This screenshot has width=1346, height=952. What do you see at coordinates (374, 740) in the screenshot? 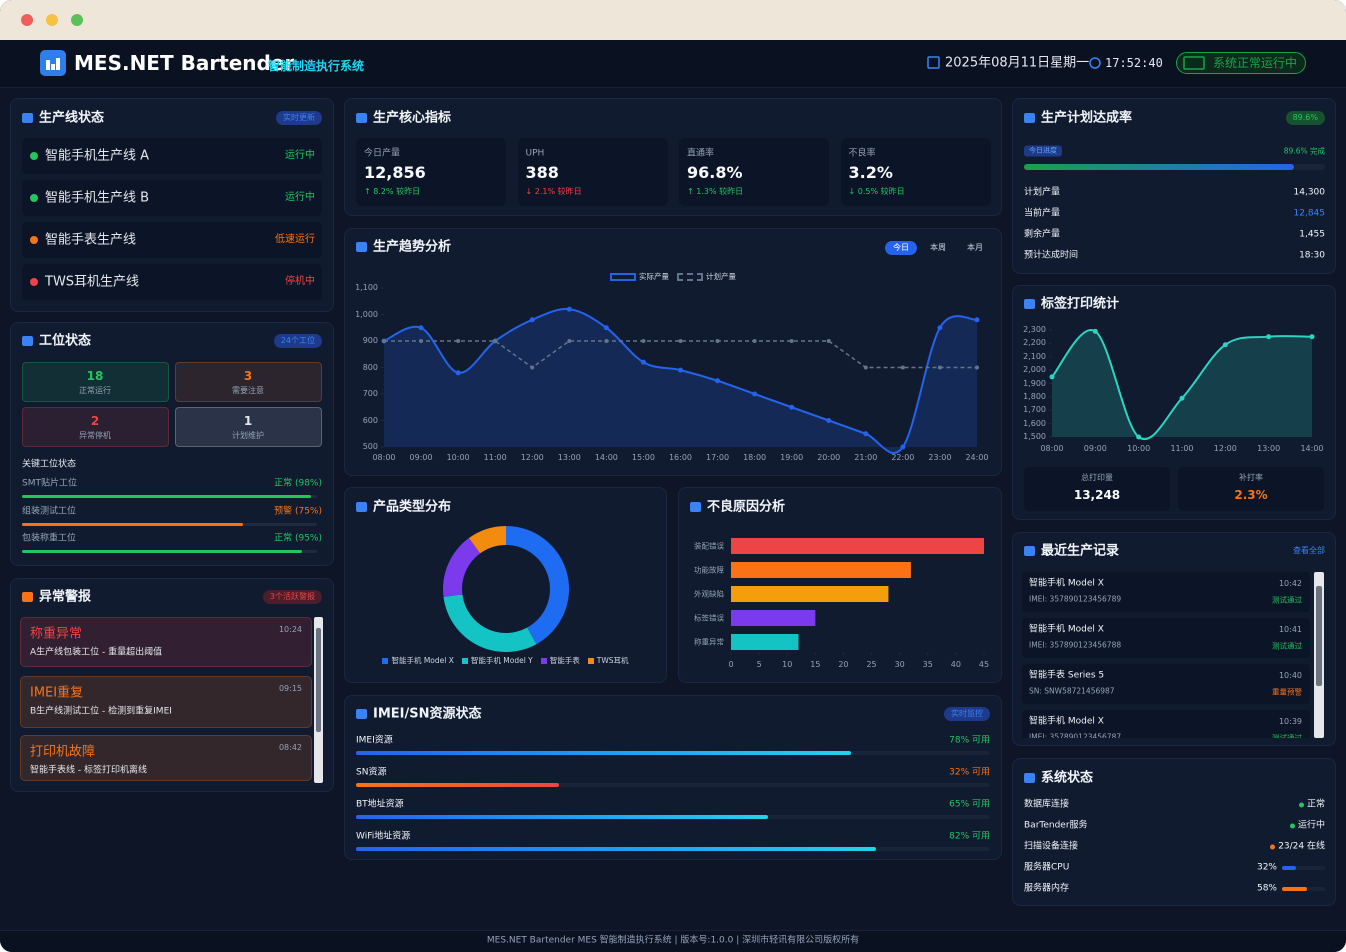
I see `resource-name: IMEI资源` at bounding box center [374, 740].